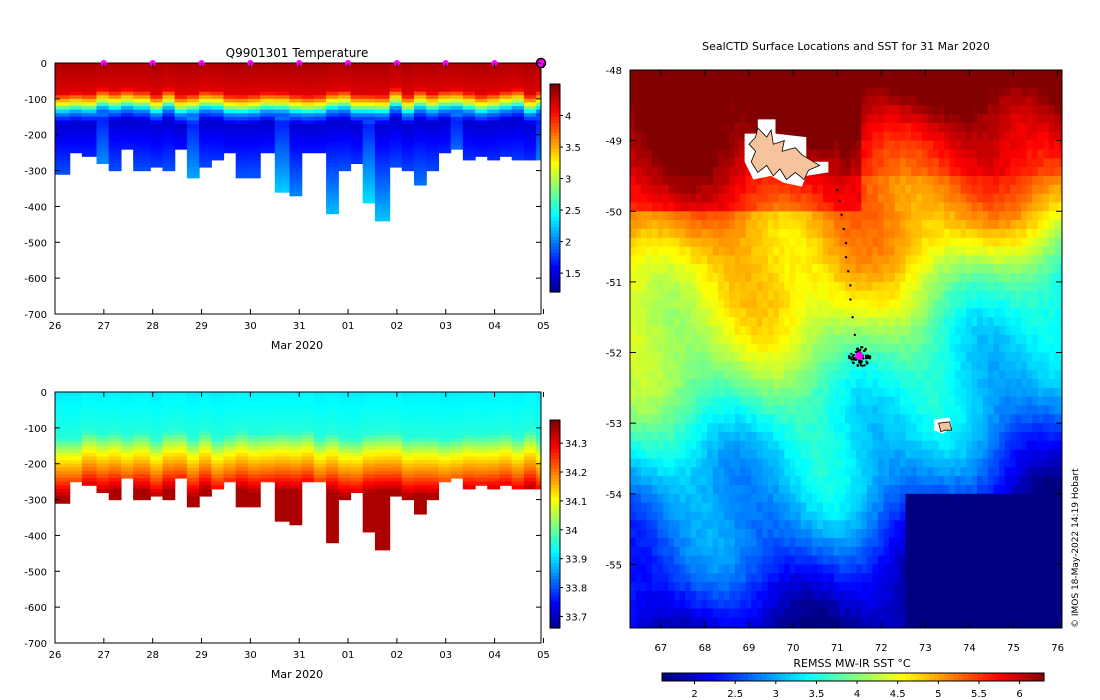 The image size is (1100, 700). Describe the element at coordinates (44, 64) in the screenshot. I see `y-tick-label: 0` at that location.